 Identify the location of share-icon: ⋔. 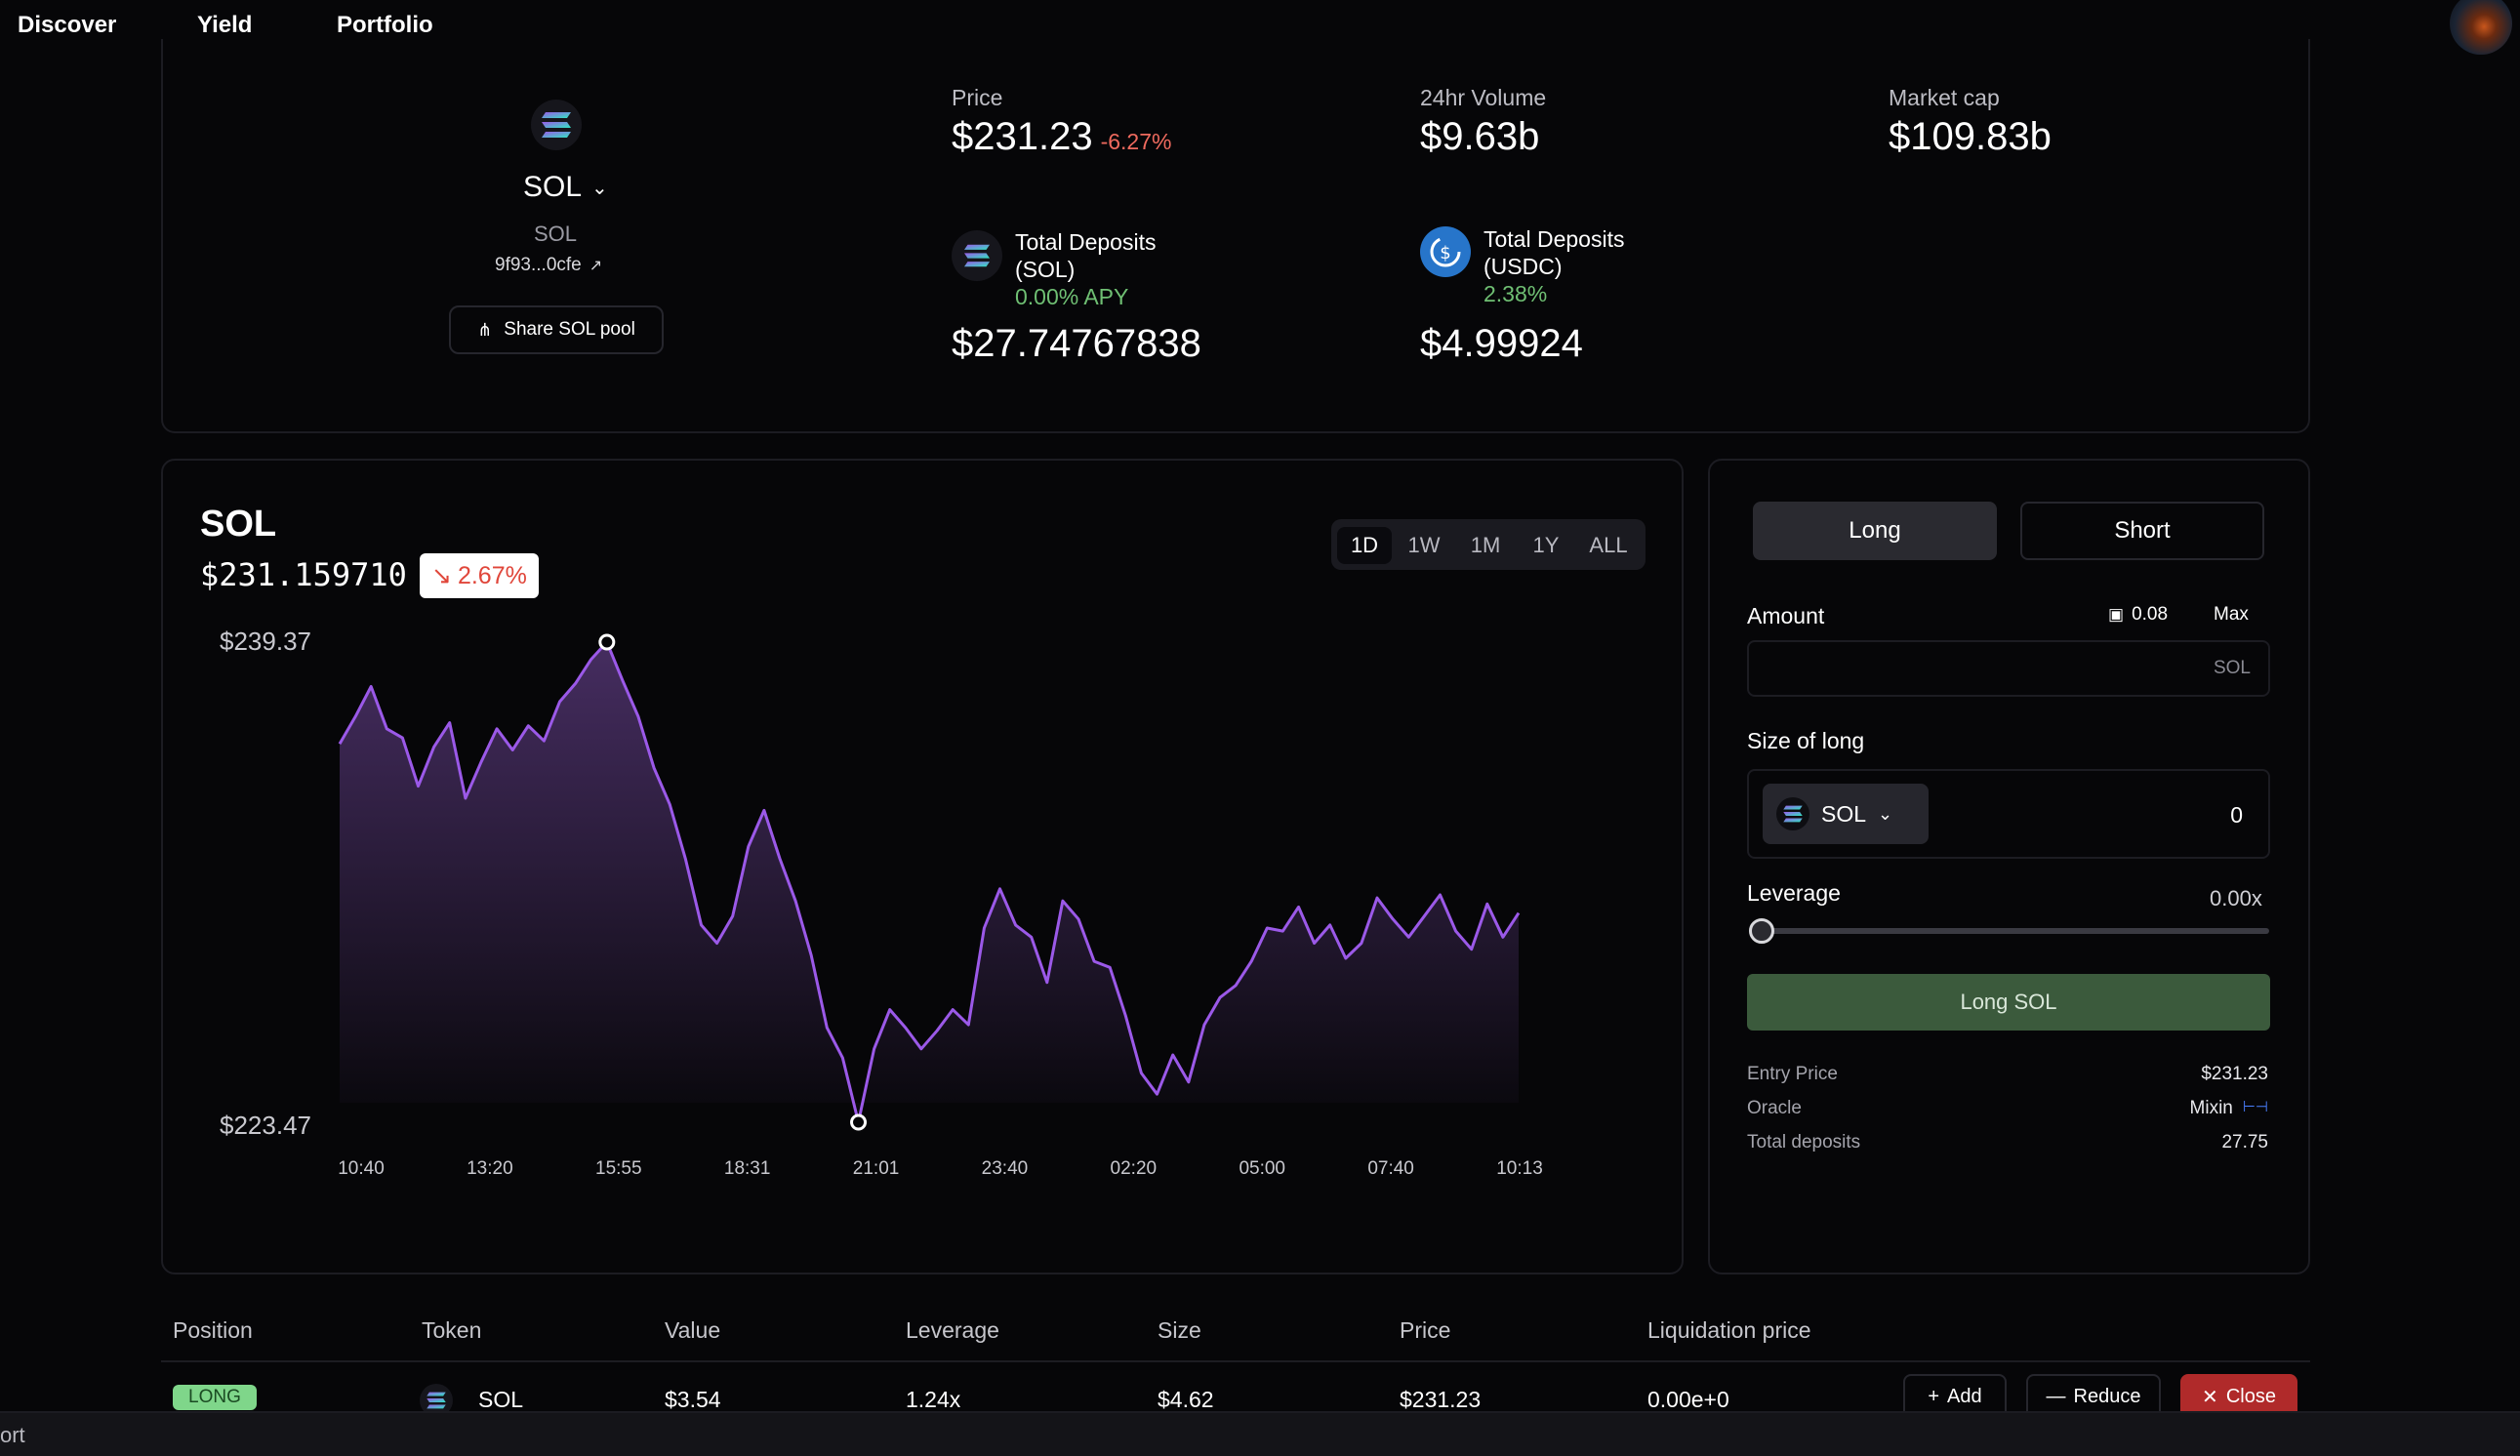
(485, 329).